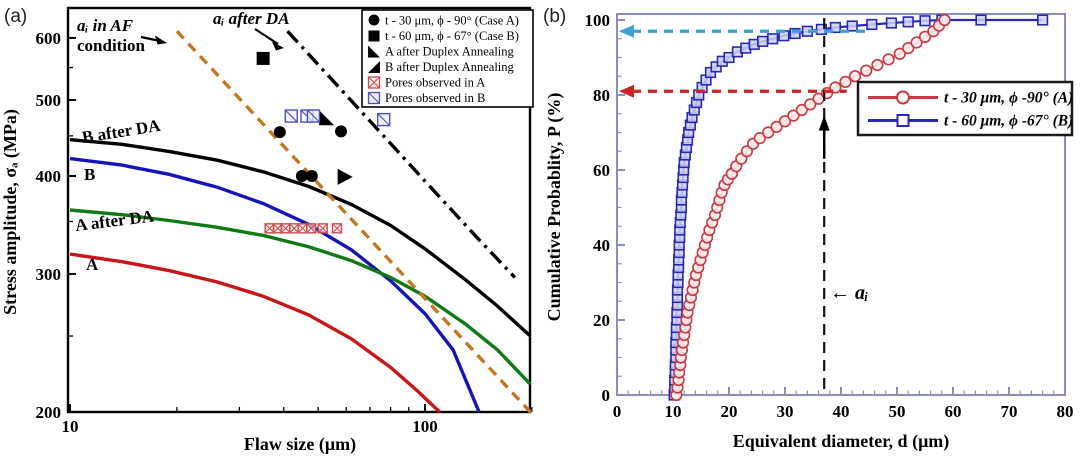 The width and height of the screenshot is (1080, 456). I want to click on annotation-ai-after-da: aᵢ after DA, so click(251, 18).